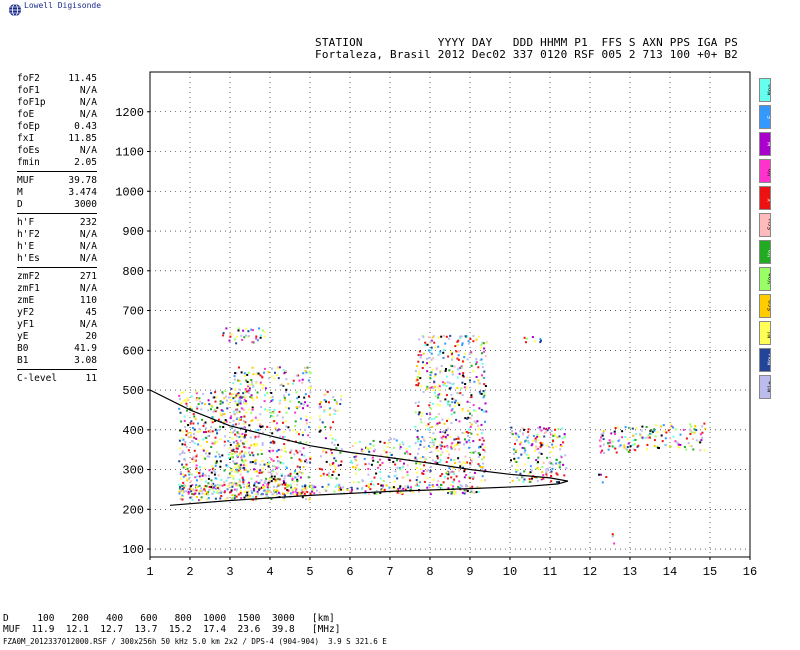 The height and width of the screenshot is (650, 800). Describe the element at coordinates (26, 222) in the screenshot. I see `param-key: h'F` at that location.